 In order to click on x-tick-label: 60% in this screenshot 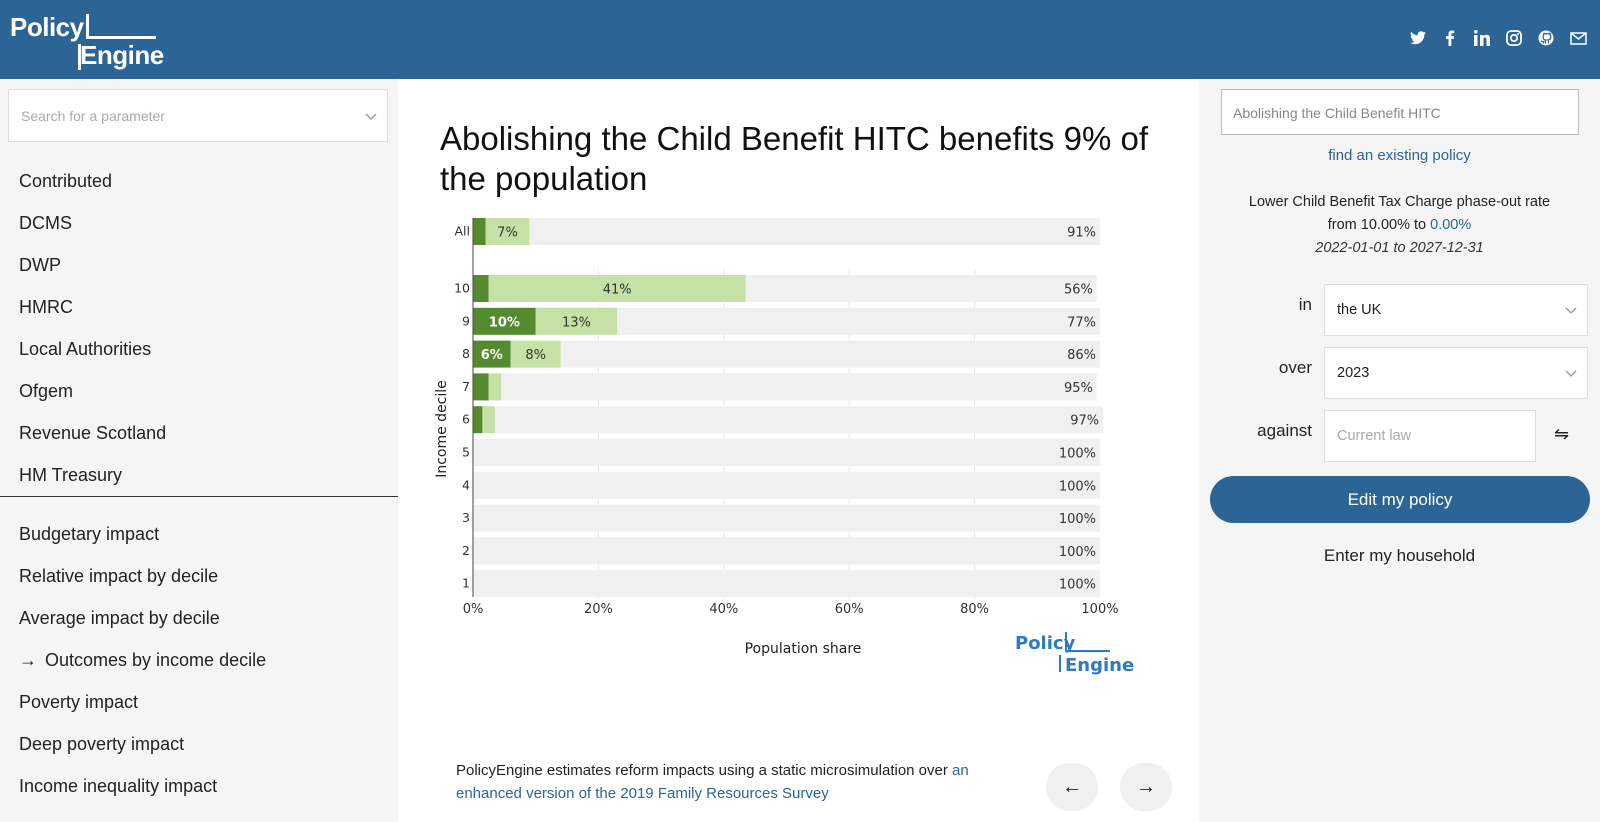, I will do `click(849, 609)`.